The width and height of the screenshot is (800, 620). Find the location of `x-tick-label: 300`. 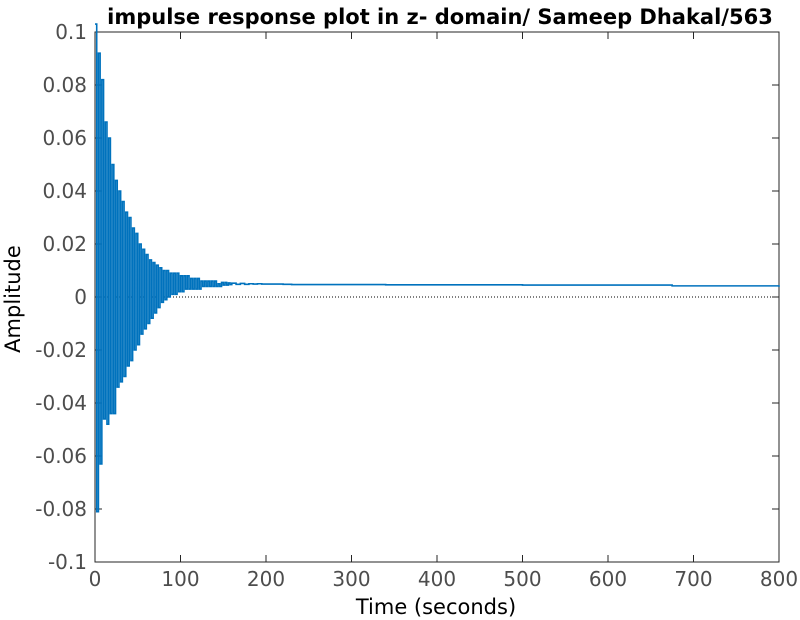

x-tick-label: 300 is located at coordinates (351, 579).